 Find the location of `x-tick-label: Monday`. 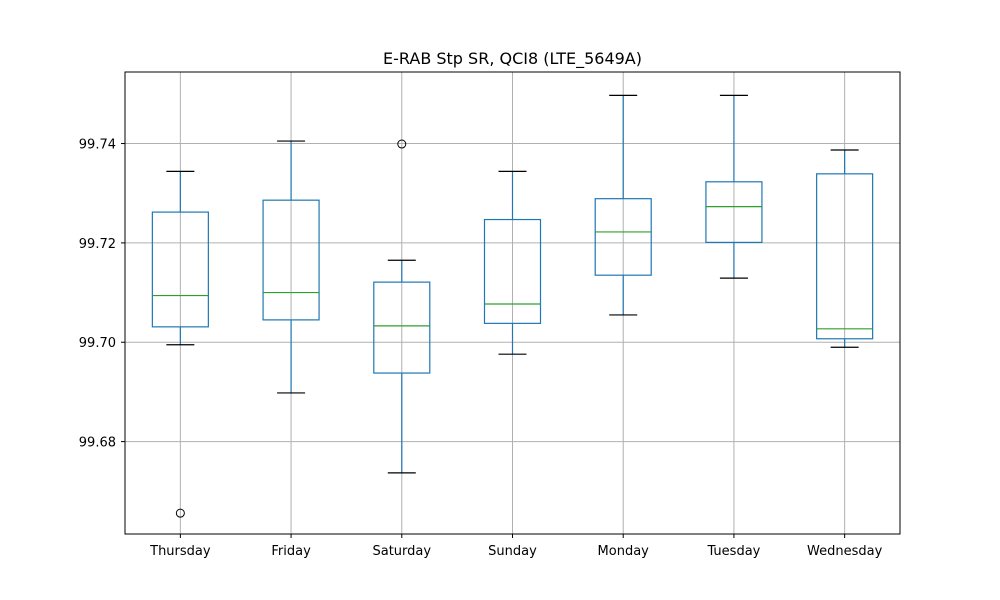

x-tick-label: Monday is located at coordinates (624, 551).